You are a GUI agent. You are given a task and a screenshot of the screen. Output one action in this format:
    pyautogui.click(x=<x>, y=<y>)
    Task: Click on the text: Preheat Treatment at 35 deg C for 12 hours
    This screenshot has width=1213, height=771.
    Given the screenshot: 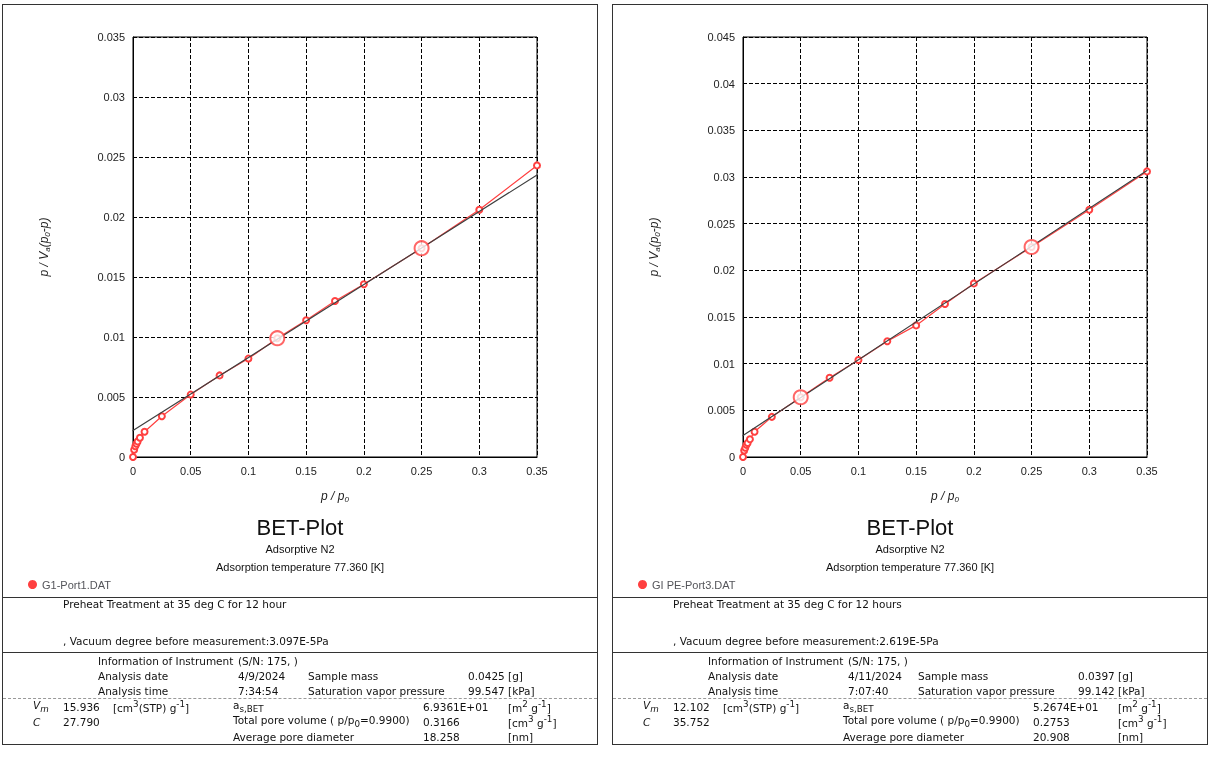 What is the action you would take?
    pyautogui.click(x=787, y=605)
    